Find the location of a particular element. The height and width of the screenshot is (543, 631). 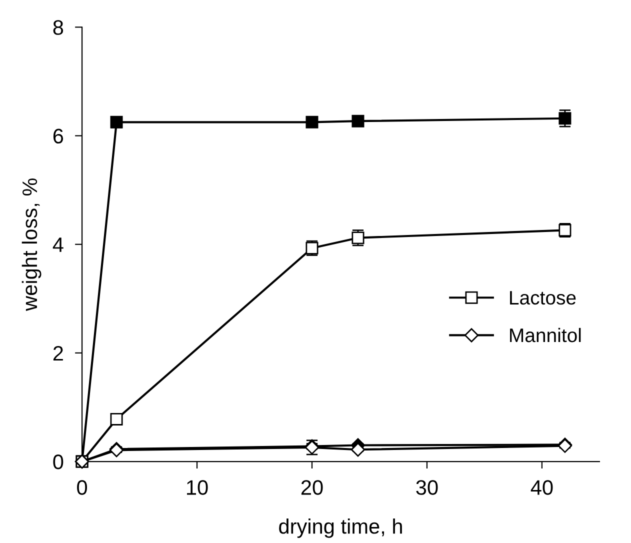

x-axis-title: drying time, h is located at coordinates (340, 528).